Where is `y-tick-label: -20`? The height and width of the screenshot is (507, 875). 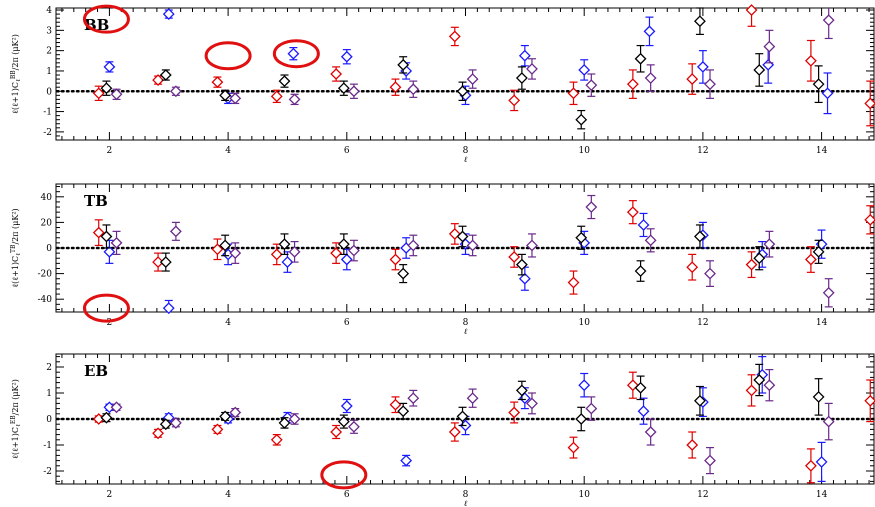 y-tick-label: -20 is located at coordinates (45, 275).